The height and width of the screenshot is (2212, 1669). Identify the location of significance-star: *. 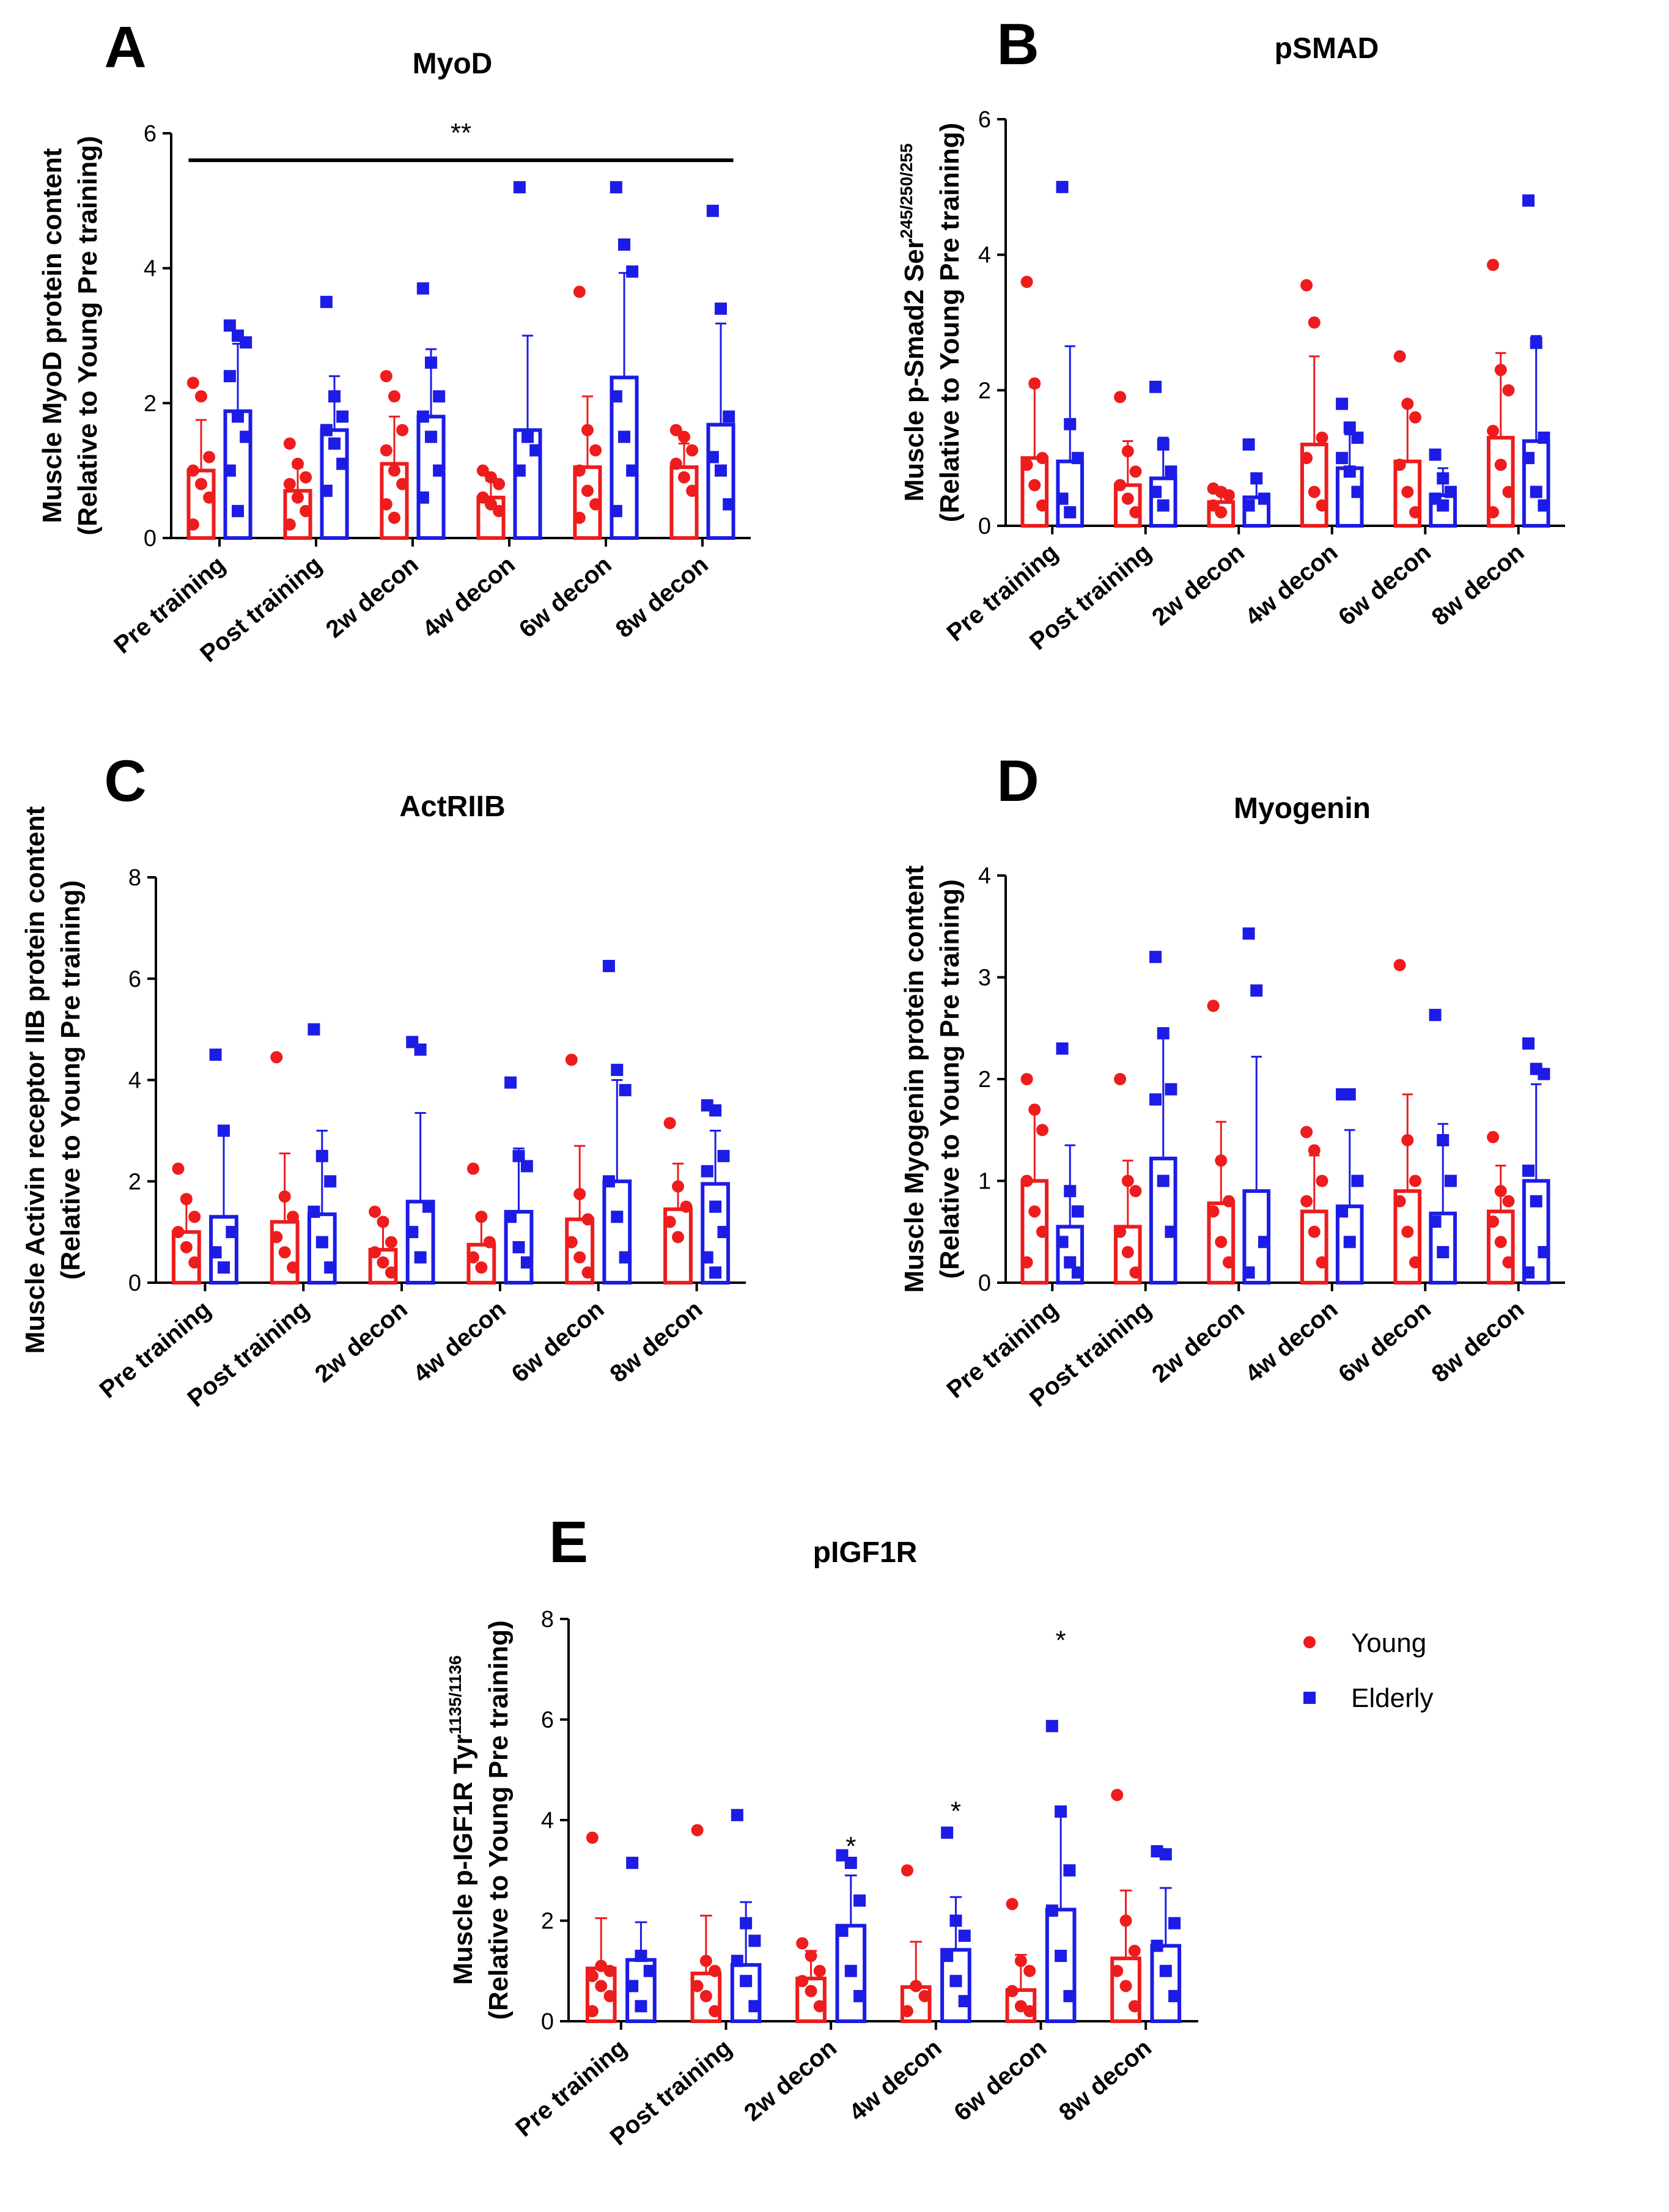
(1061, 1640).